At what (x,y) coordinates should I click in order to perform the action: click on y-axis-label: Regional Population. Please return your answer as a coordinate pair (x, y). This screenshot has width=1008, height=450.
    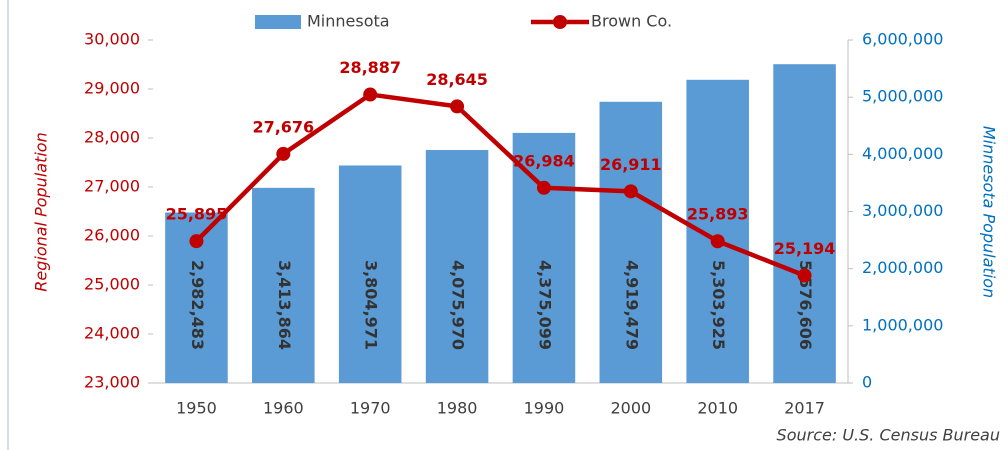
    Looking at the image, I should click on (41, 211).